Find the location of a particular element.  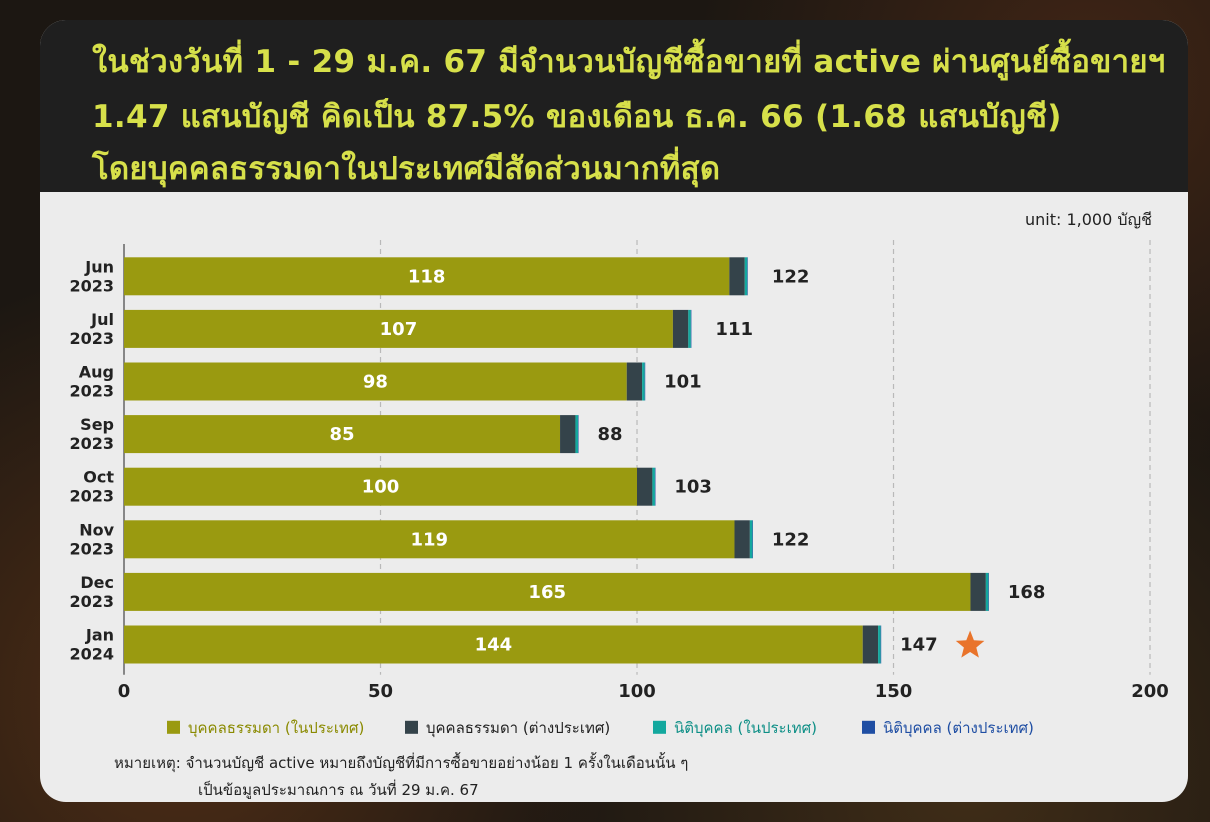

x-tick-label-200: 200 is located at coordinates (1150, 691).